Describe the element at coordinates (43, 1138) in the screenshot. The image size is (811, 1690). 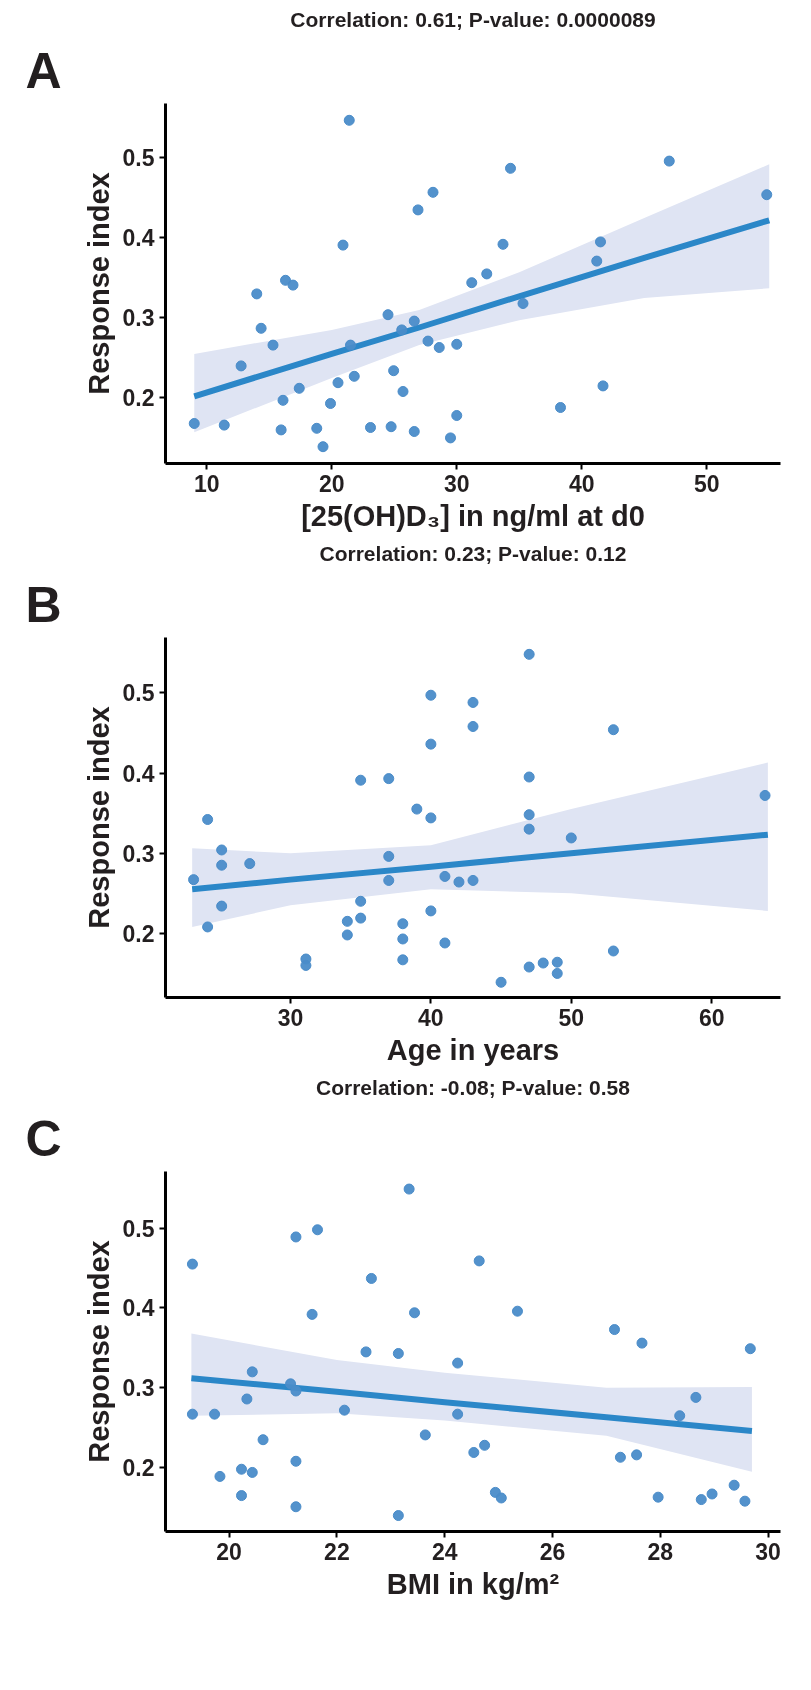
I see `text: C` at that location.